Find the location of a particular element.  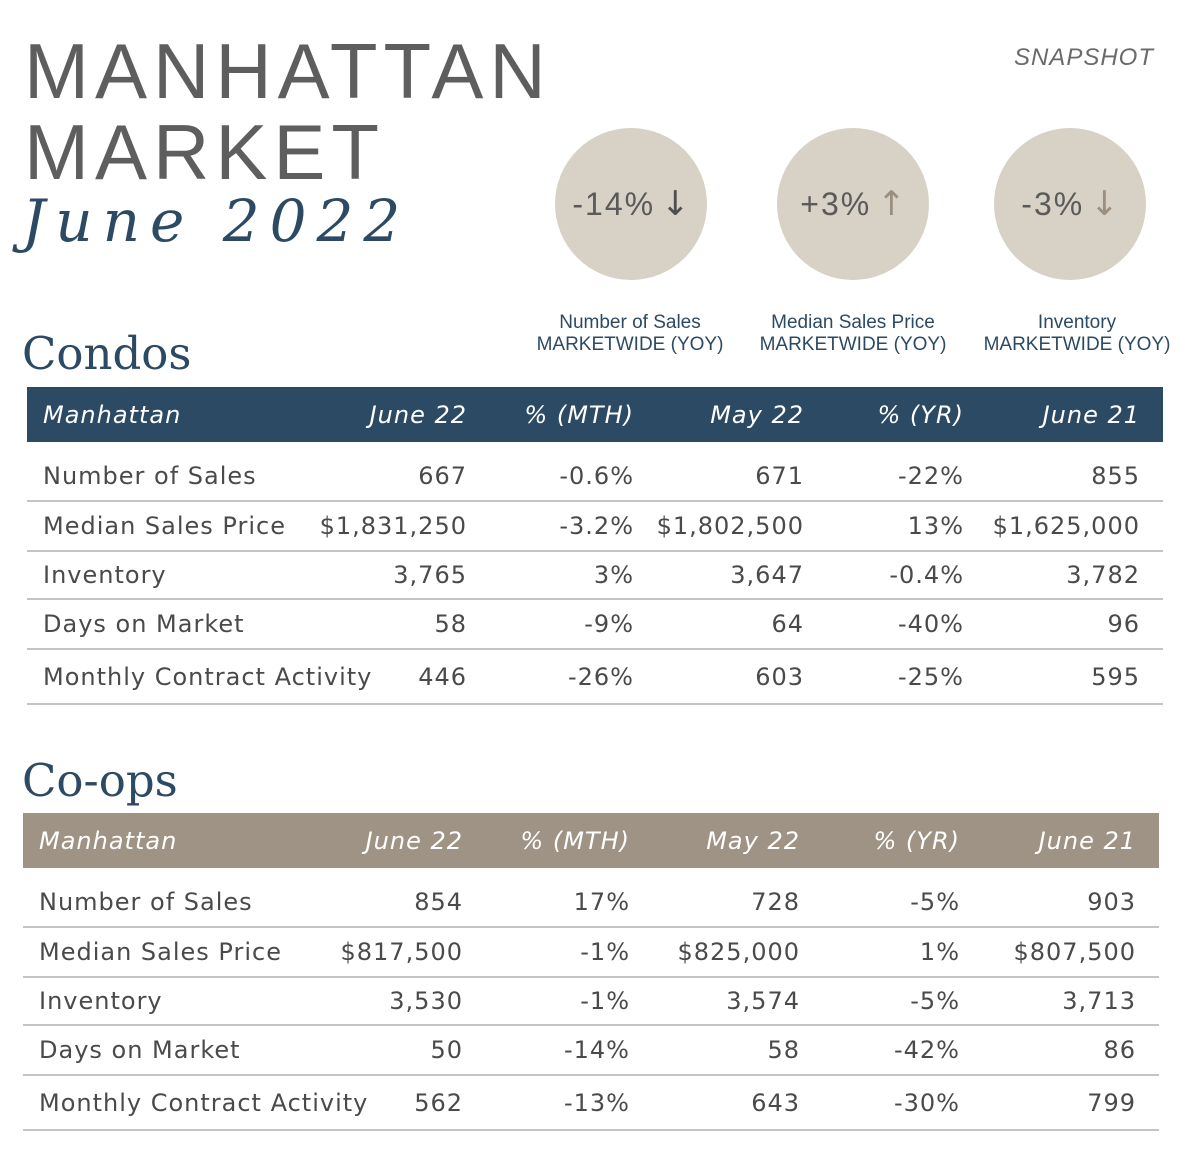

table-cell: 1% is located at coordinates (939, 952).